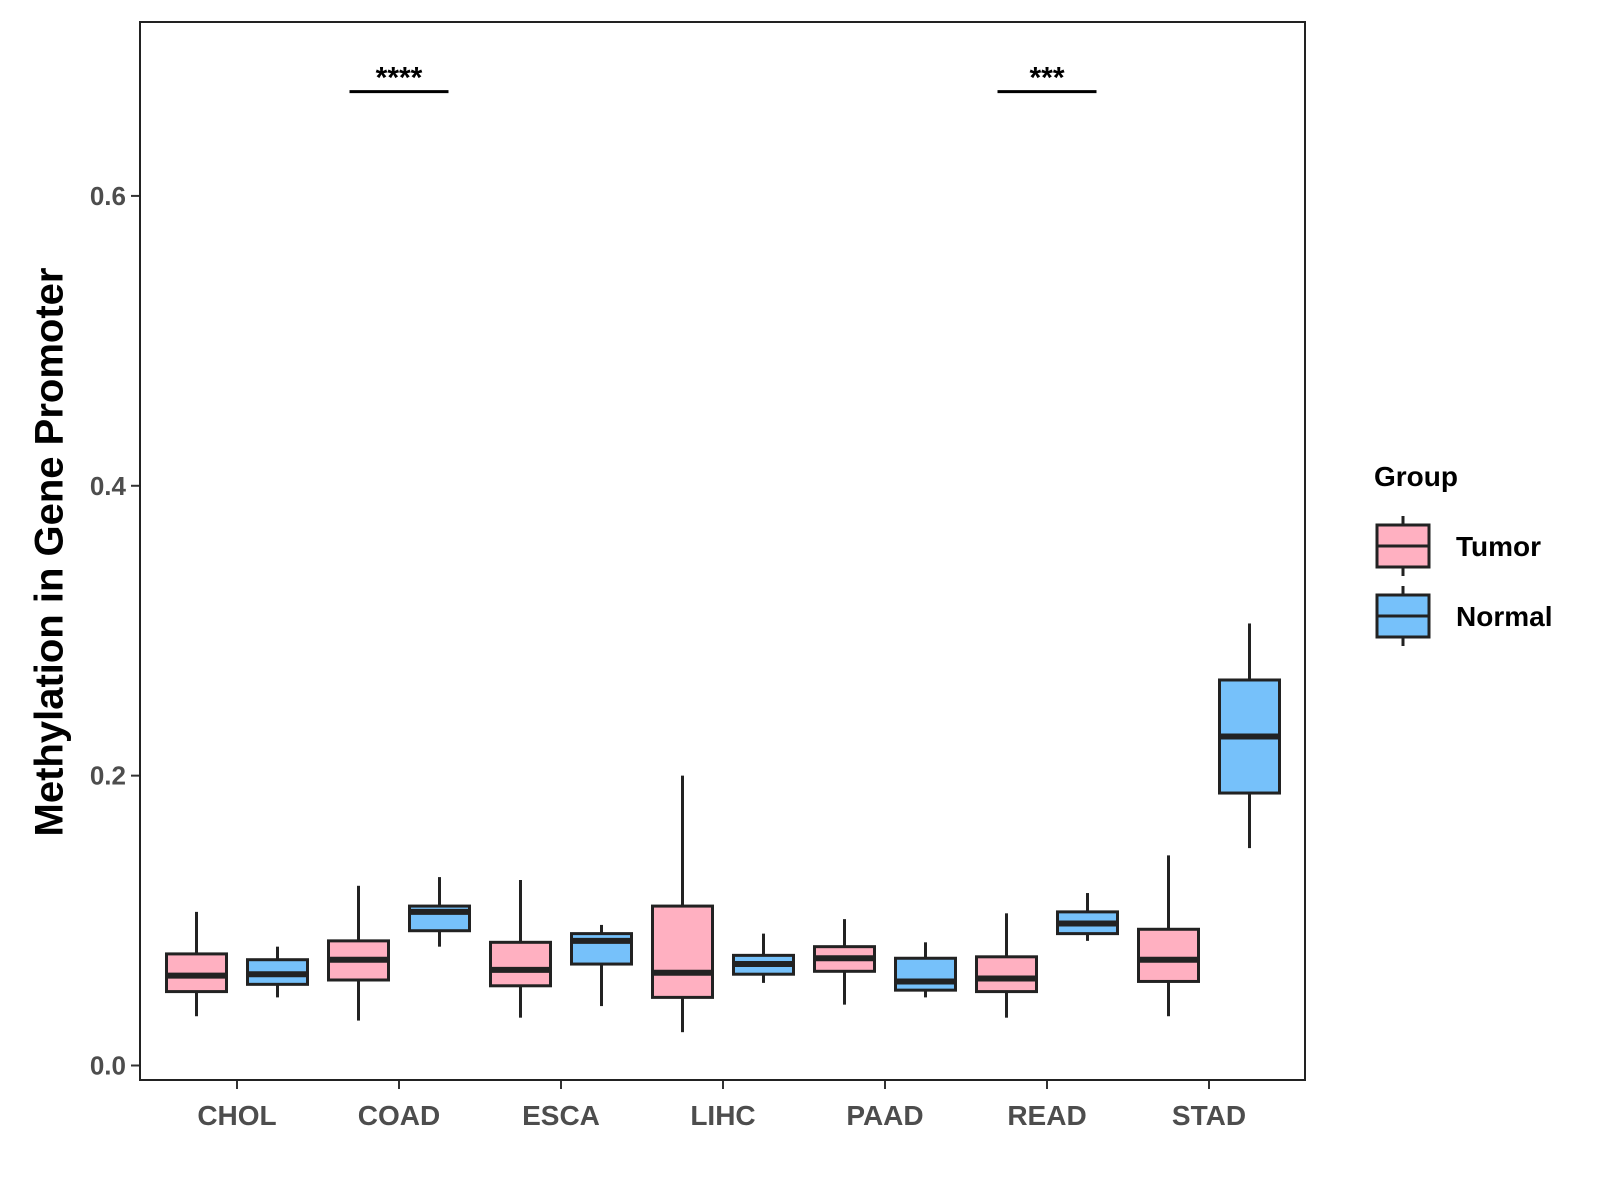  Describe the element at coordinates (561, 1115) in the screenshot. I see `x-tick-label-esca: ESCA` at that location.